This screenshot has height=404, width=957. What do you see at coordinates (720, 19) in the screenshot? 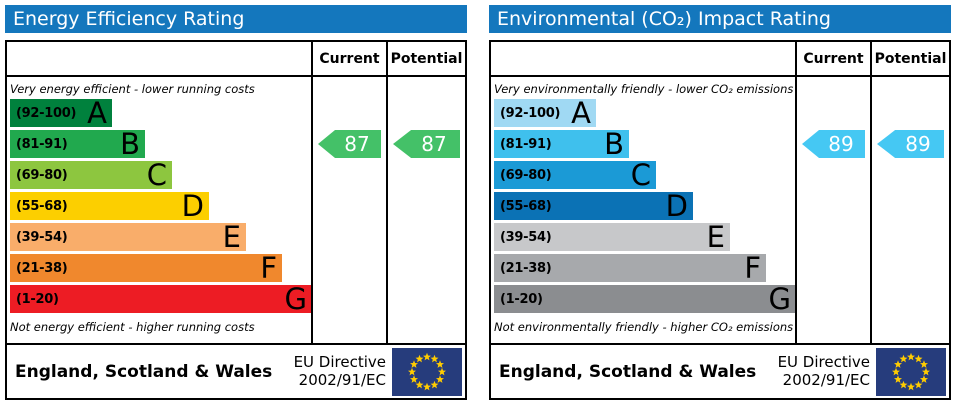
I see `panel-title: Environmental (CO₂) Impact Rating` at bounding box center [720, 19].